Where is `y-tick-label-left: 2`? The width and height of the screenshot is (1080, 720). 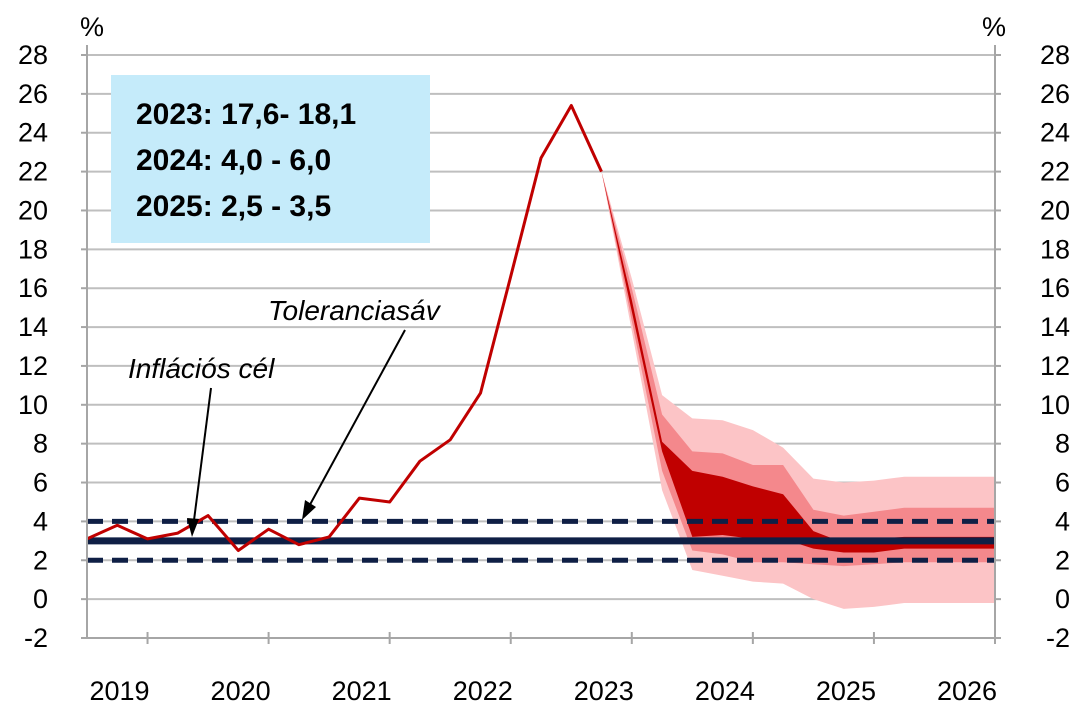 y-tick-label-left: 2 is located at coordinates (40, 560).